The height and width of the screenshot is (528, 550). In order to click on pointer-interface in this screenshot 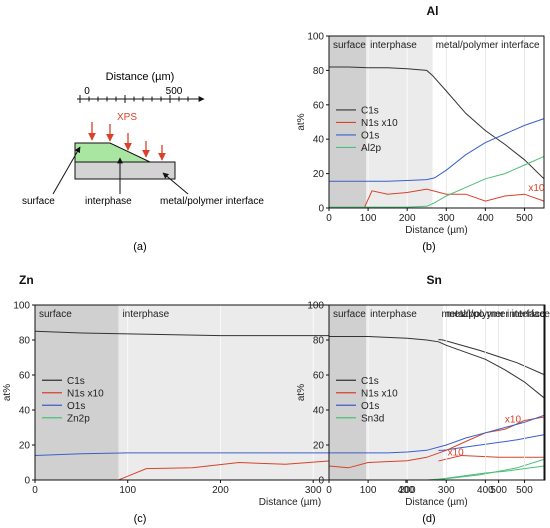, I will do `click(175, 183)`.